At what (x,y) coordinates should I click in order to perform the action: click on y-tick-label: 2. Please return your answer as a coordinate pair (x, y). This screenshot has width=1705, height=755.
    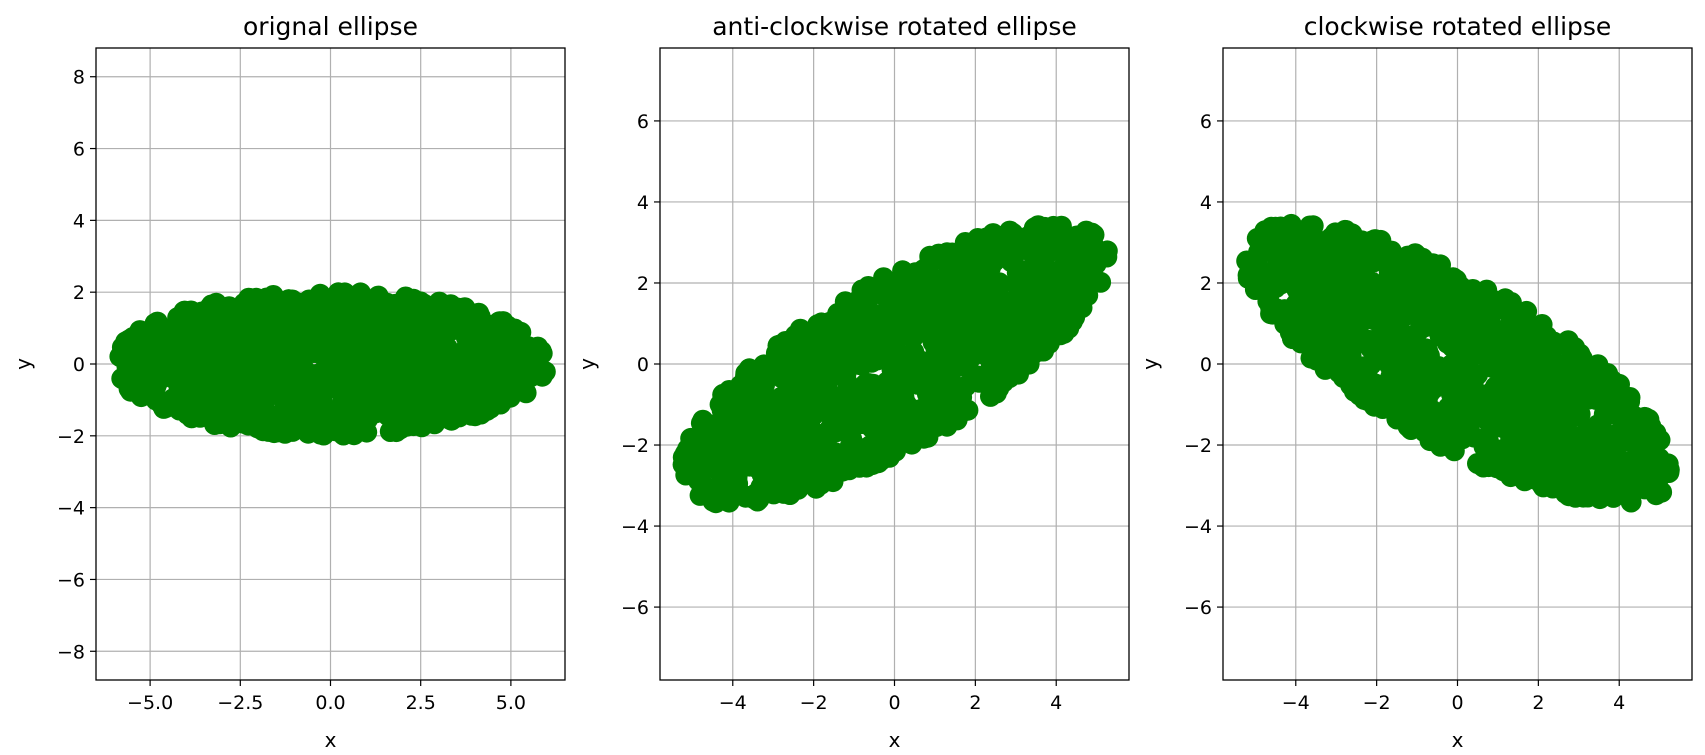
    Looking at the image, I should click on (1206, 284).